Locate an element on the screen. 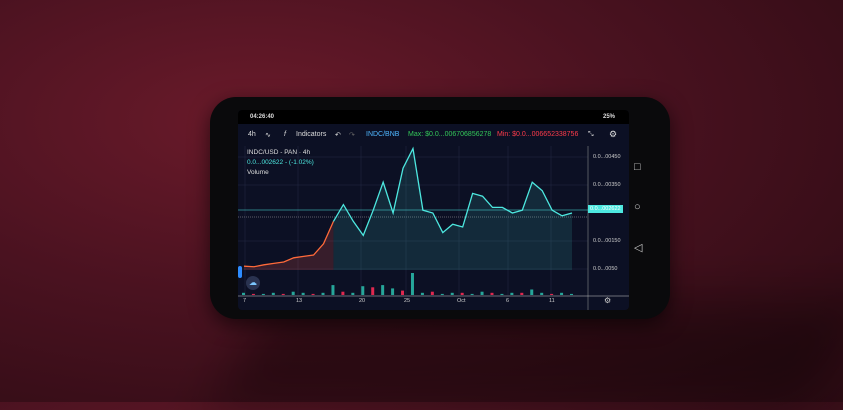 This screenshot has width=843, height=410. max-price: Max: $0.0...006706856278 is located at coordinates (450, 134).